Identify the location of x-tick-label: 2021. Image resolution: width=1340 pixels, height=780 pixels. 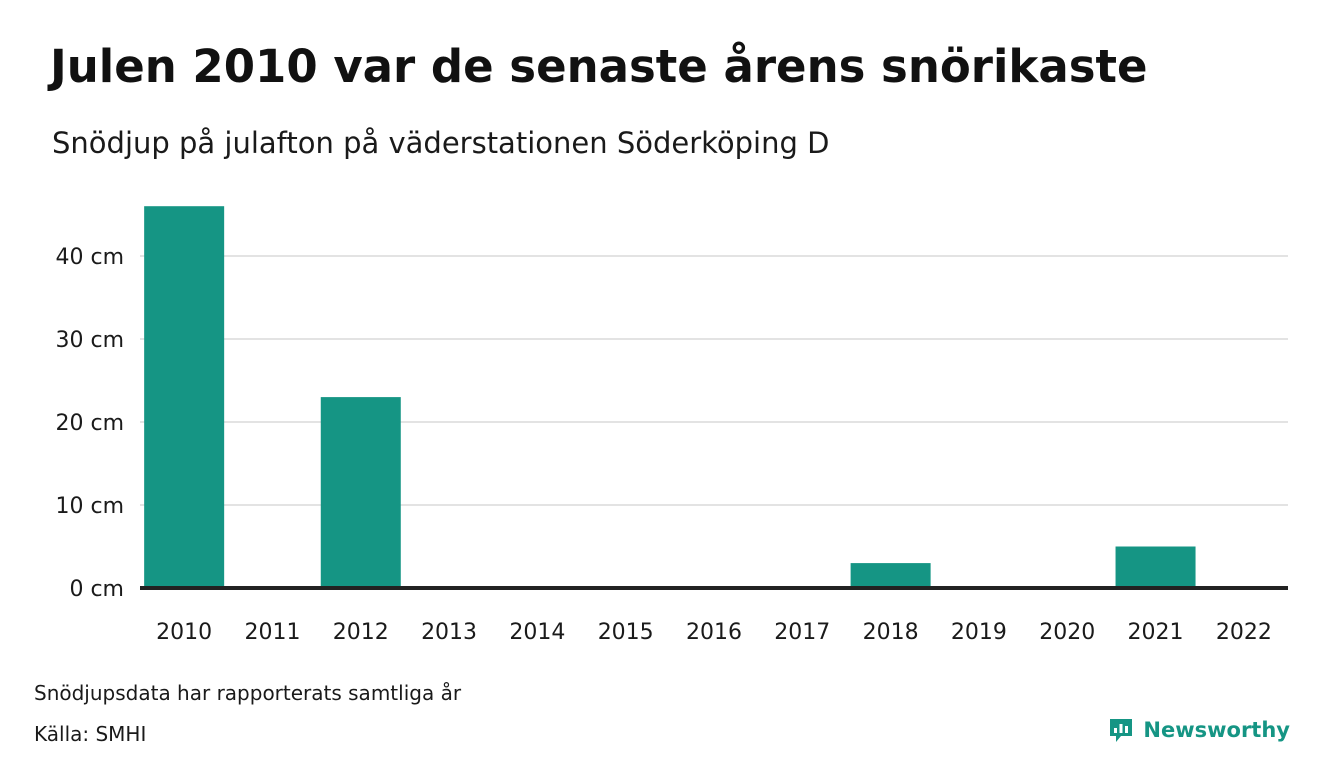
(1156, 632).